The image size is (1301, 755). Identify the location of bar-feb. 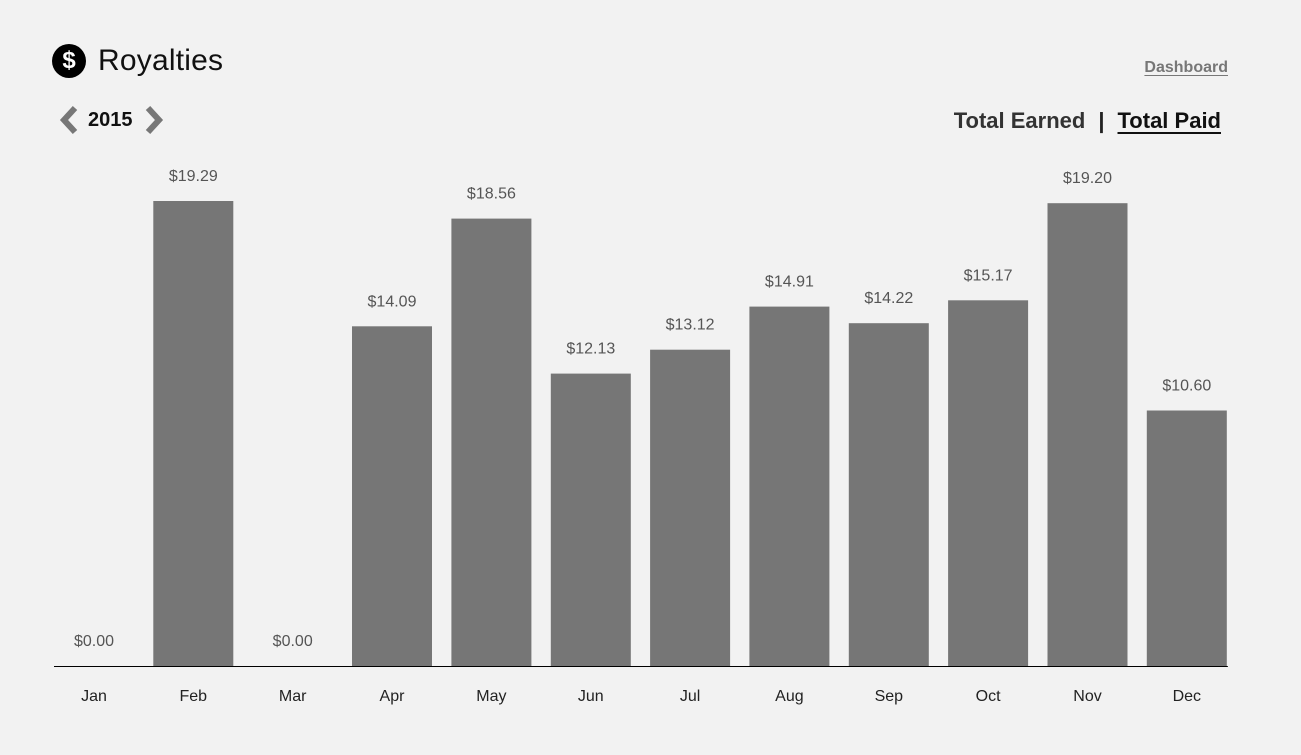
(193, 433).